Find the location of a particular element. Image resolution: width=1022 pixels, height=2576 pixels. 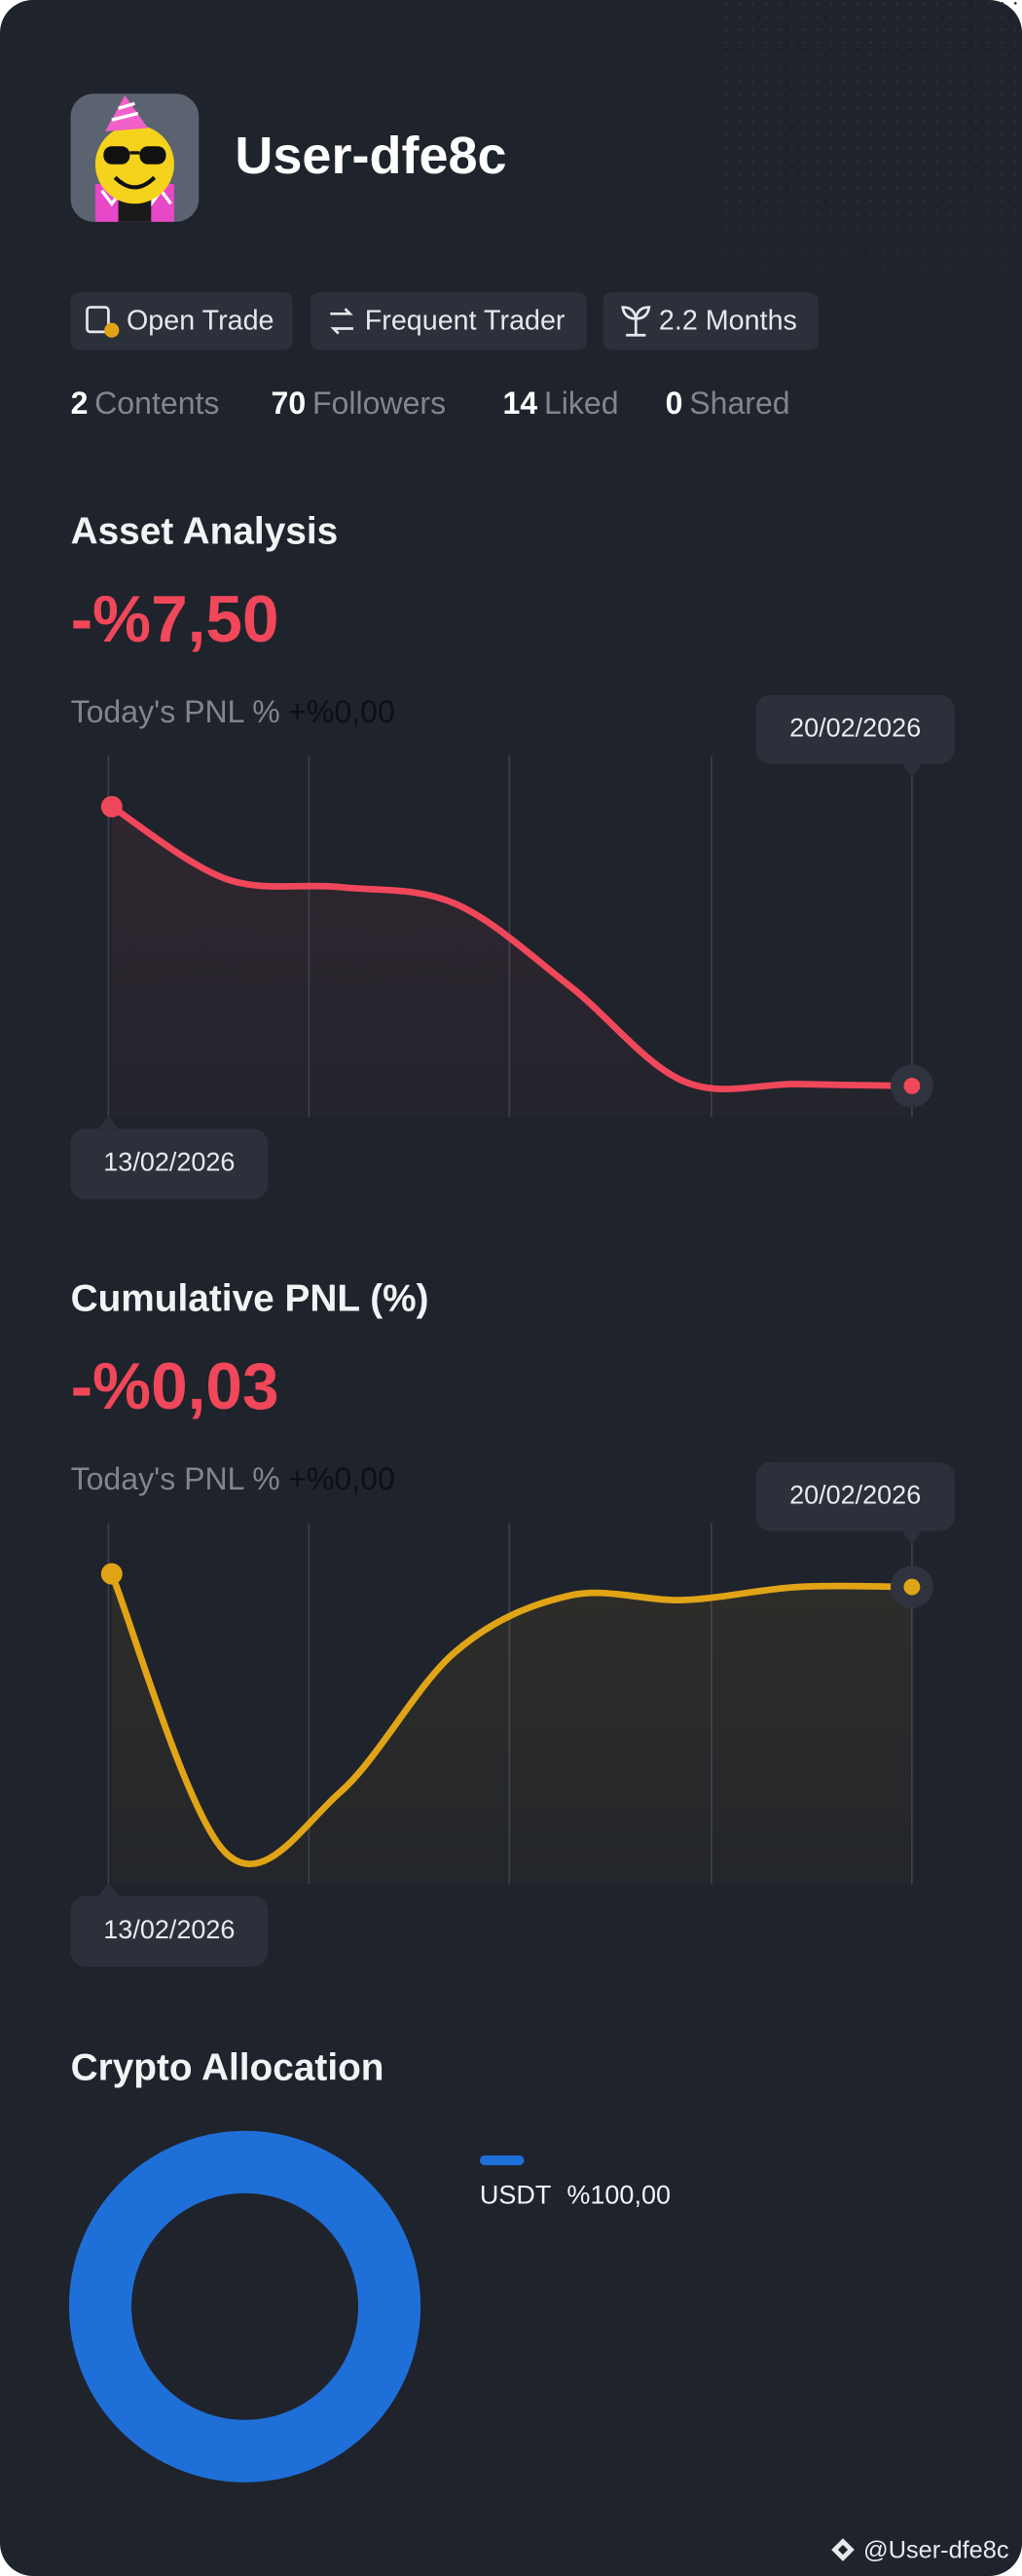

stat-value: 2 is located at coordinates (80, 403).